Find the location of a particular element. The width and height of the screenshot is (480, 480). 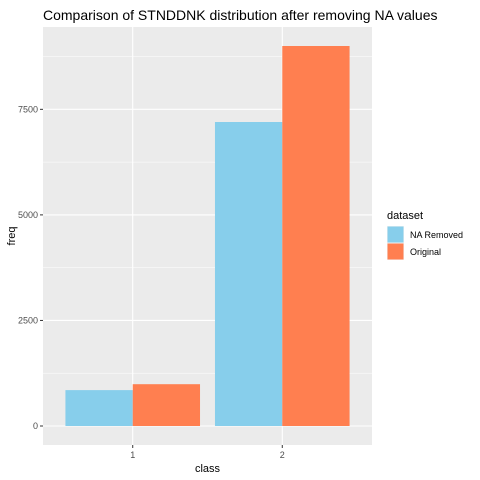

y-tick-label: 5000 is located at coordinates (28, 215).